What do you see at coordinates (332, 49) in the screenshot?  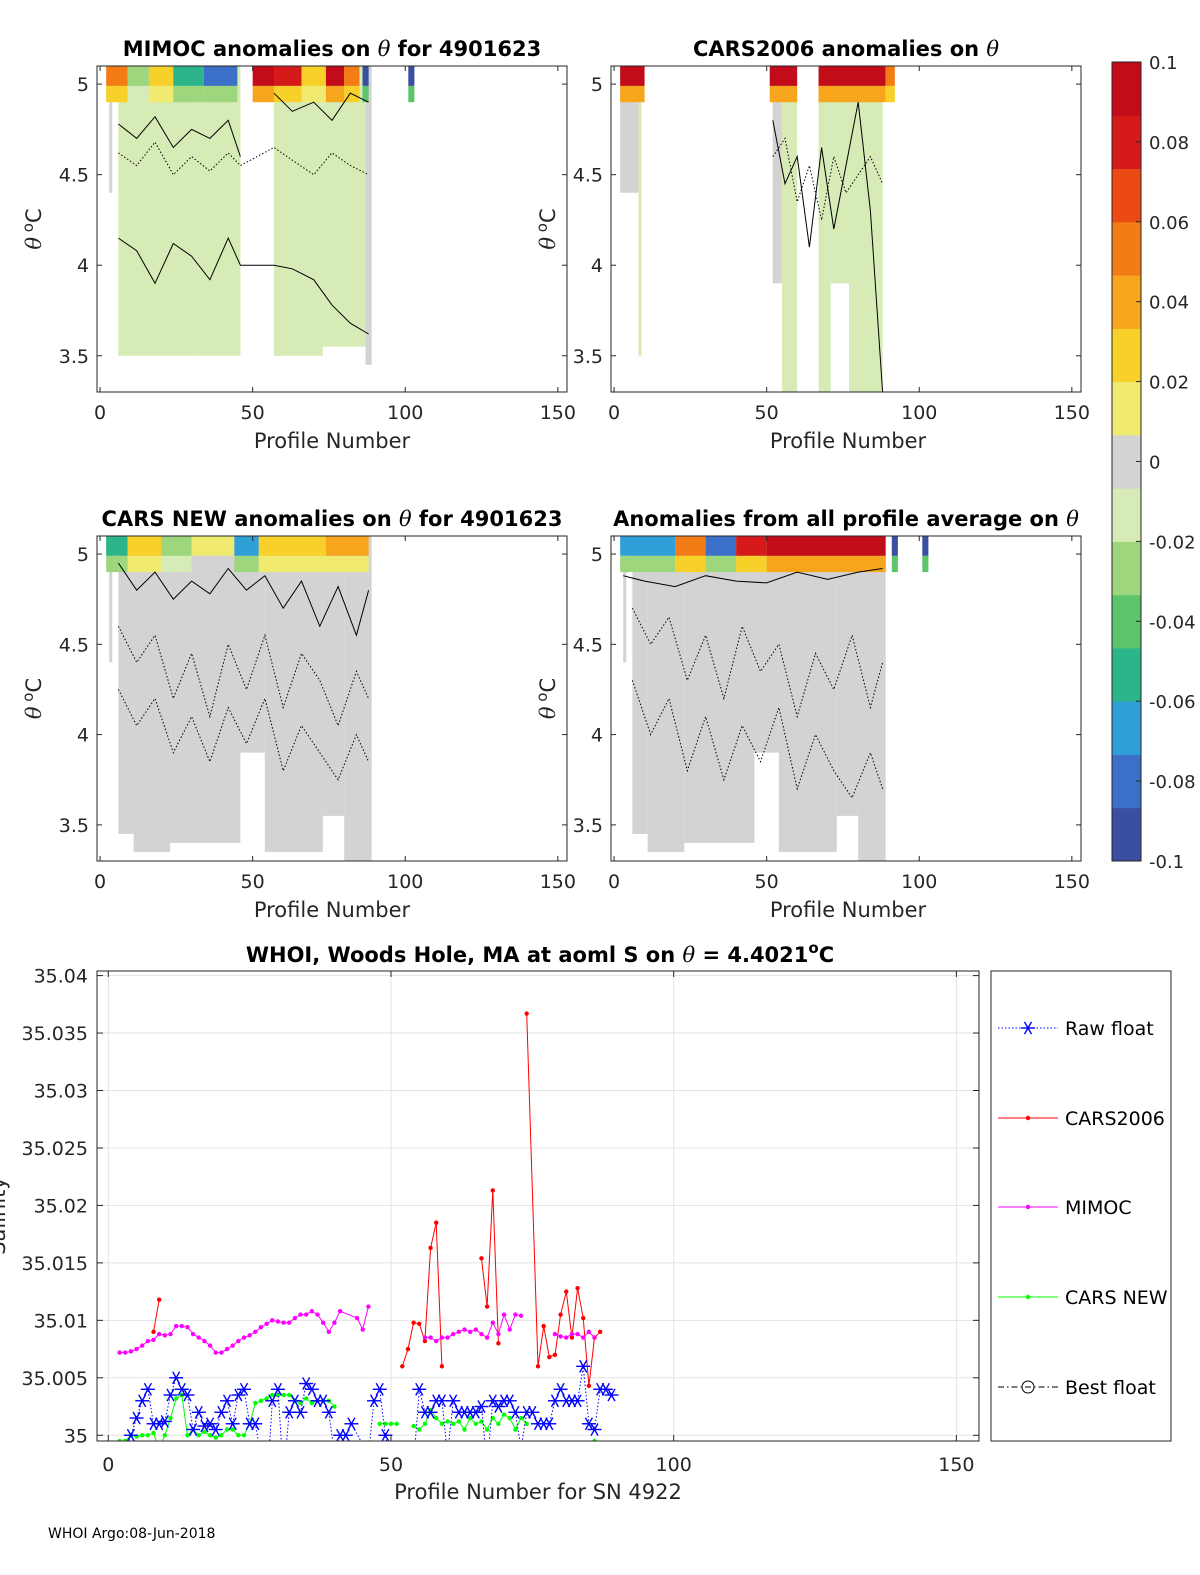 I see `panel-title: MIMOC anomalies on θ for 4901623` at bounding box center [332, 49].